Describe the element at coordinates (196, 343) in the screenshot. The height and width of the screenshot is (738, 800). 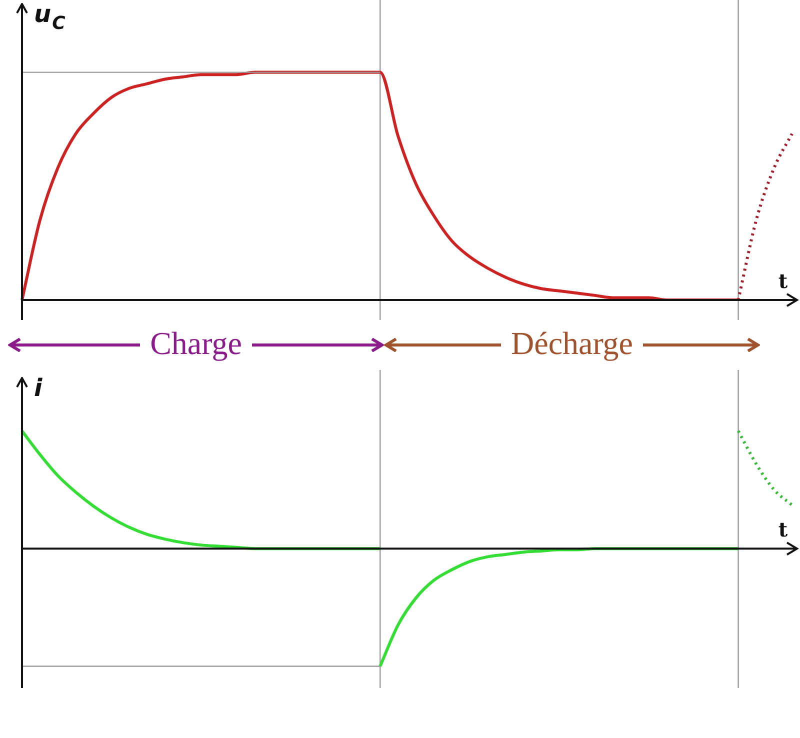
I see `text: Charge` at that location.